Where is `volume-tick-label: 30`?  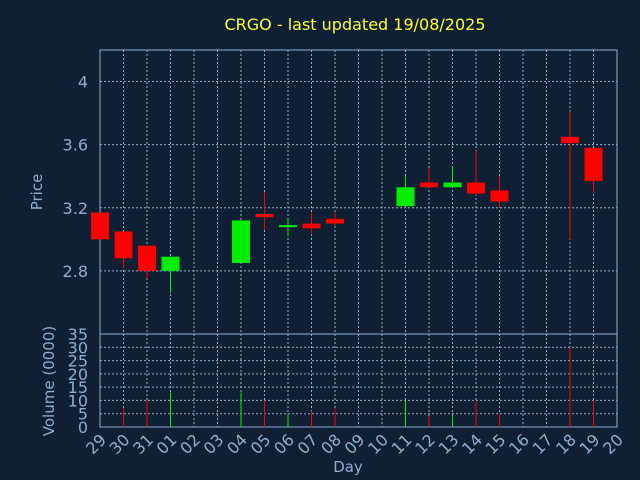 volume-tick-label: 30 is located at coordinates (78, 347).